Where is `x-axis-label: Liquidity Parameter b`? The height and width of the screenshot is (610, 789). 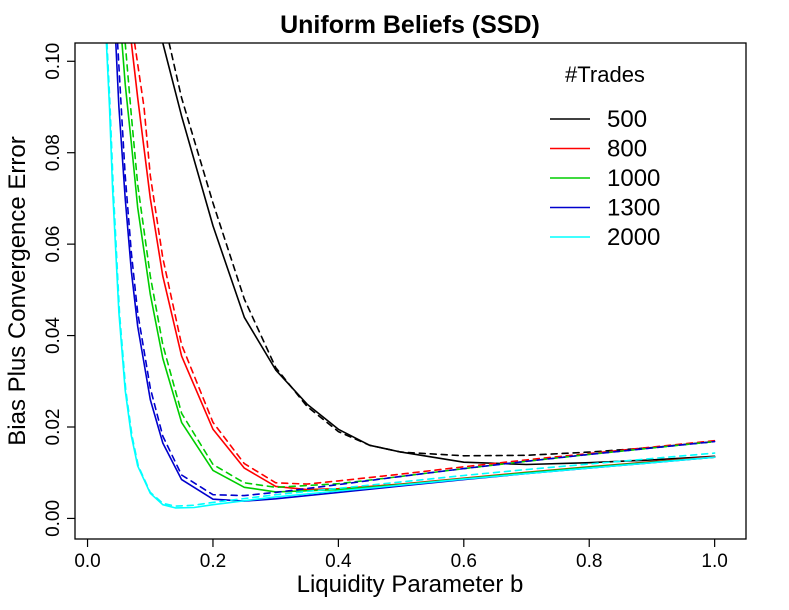 x-axis-label: Liquidity Parameter b is located at coordinates (410, 584).